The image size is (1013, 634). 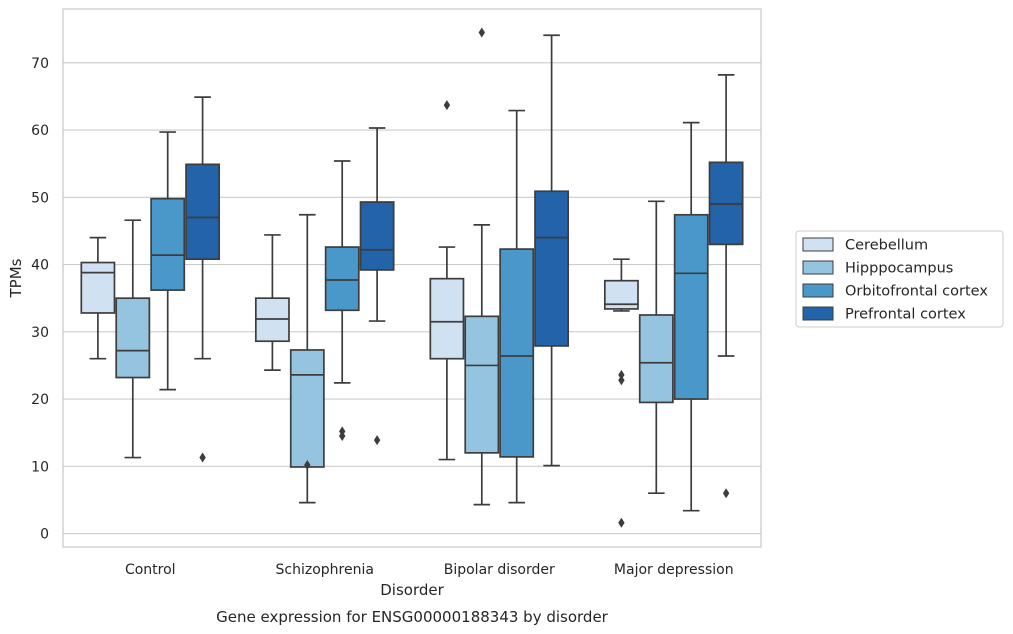 I want to click on x-tick-label: Schizophrenia, so click(x=325, y=570).